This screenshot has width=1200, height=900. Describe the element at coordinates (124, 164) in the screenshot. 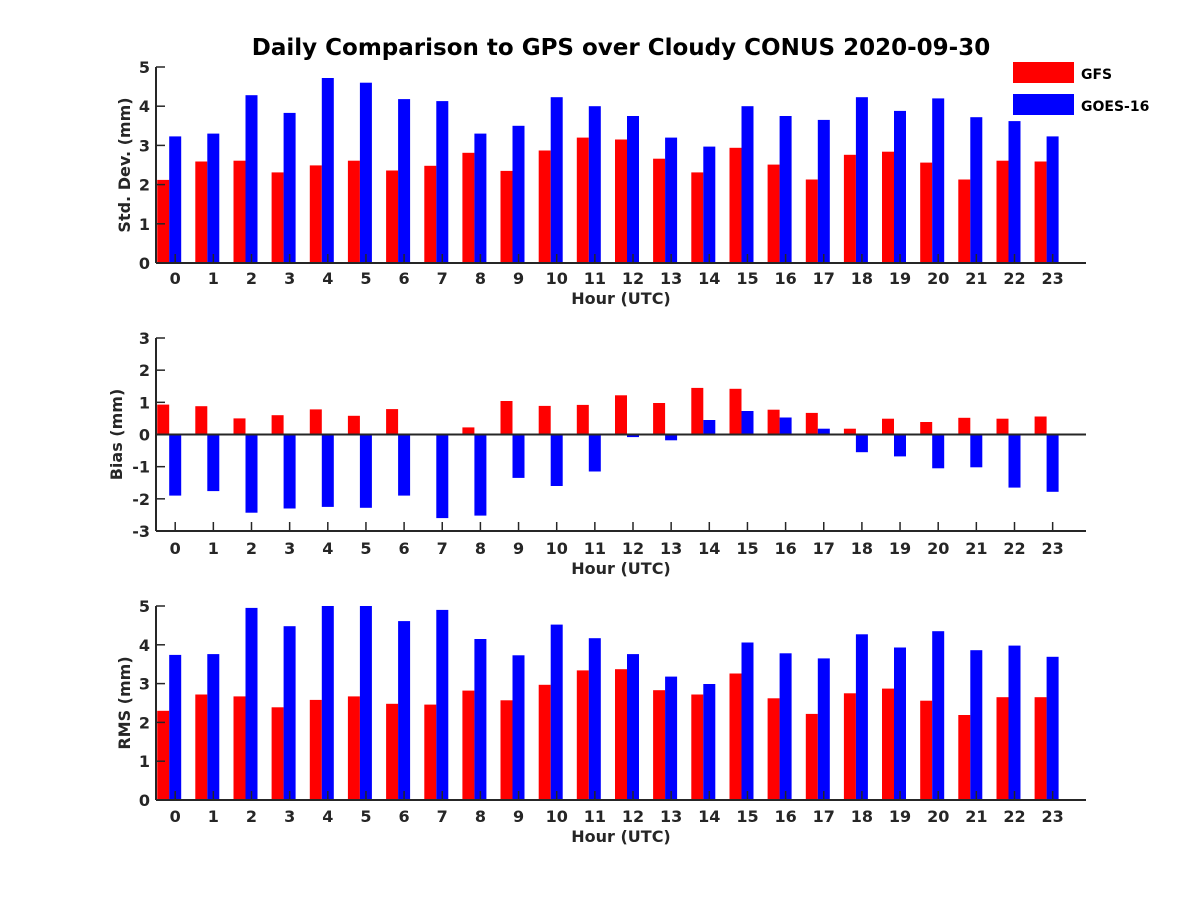

I see `y-axis-label: Std. Dev. (mm)` at that location.